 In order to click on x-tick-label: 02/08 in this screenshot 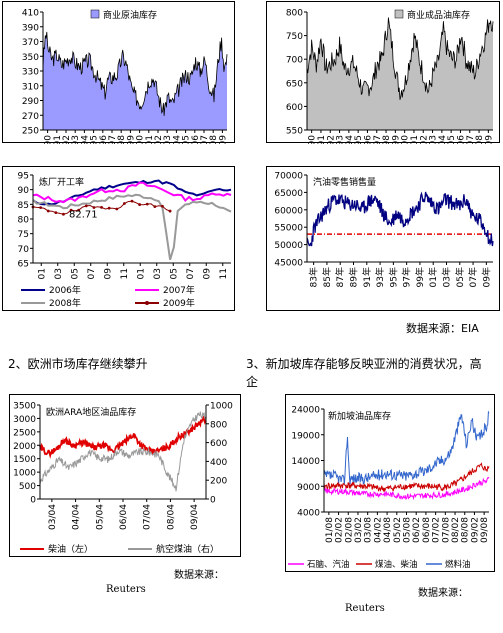, I will do `click(349, 530)`.